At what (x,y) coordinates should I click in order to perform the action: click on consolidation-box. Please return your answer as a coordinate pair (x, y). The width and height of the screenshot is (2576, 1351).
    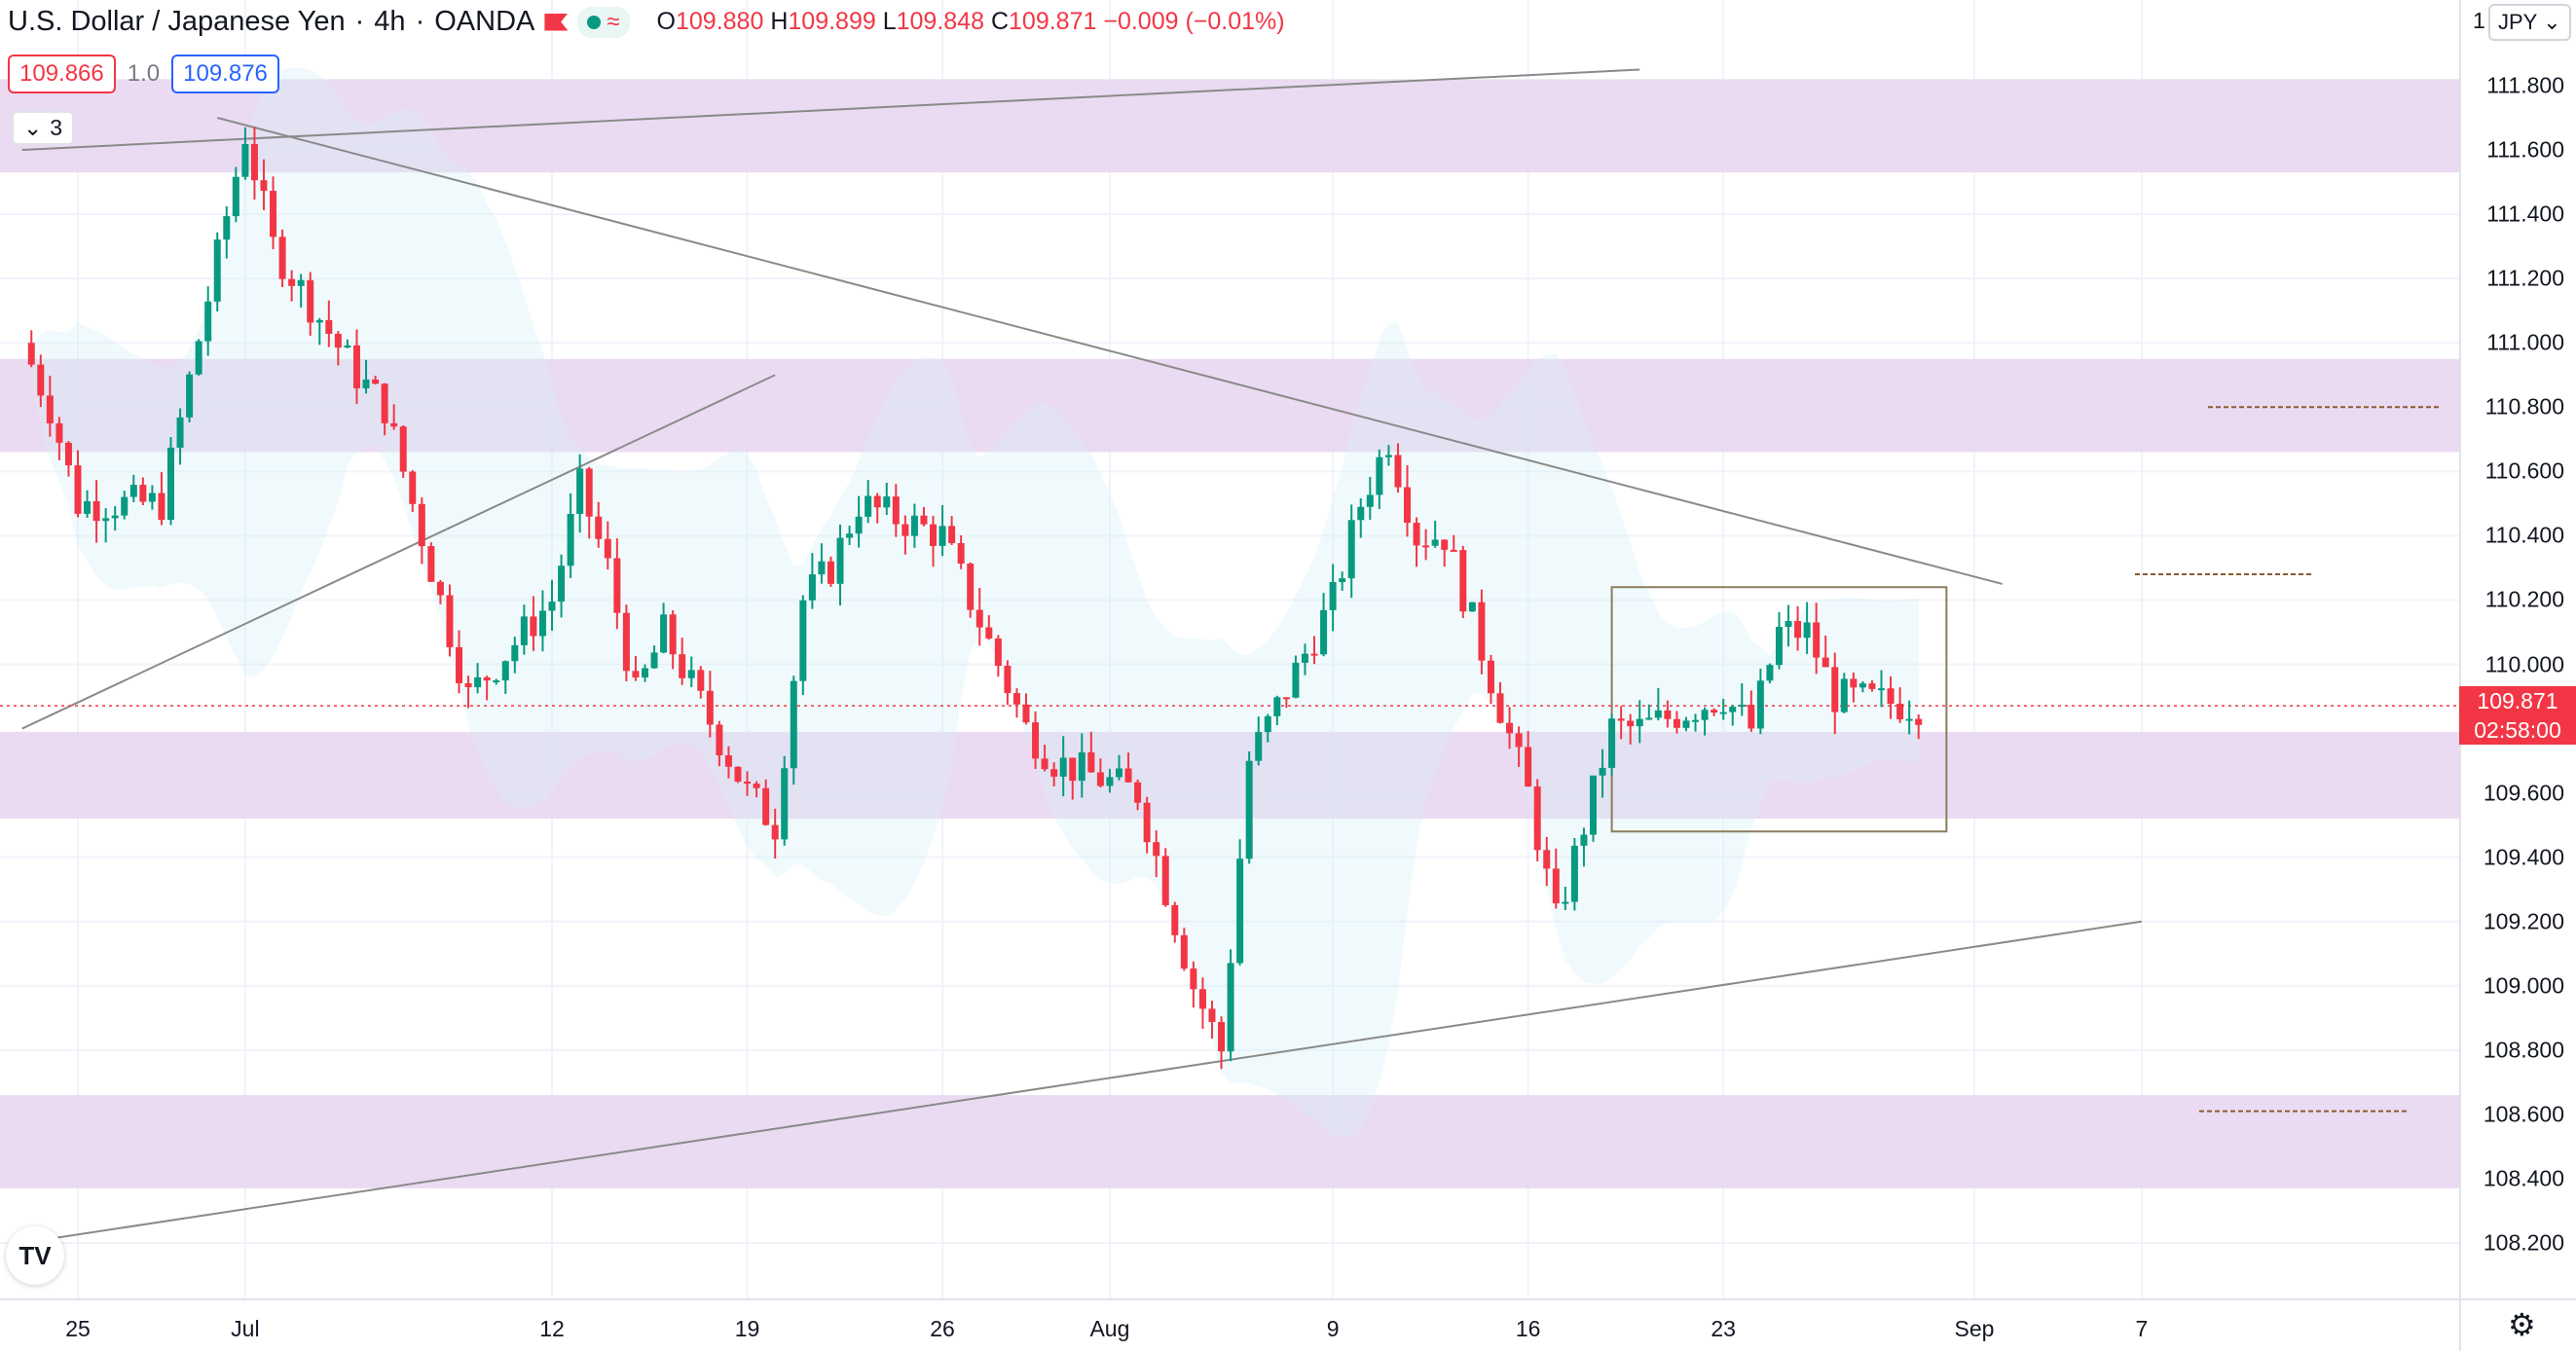
    Looking at the image, I should click on (1779, 709).